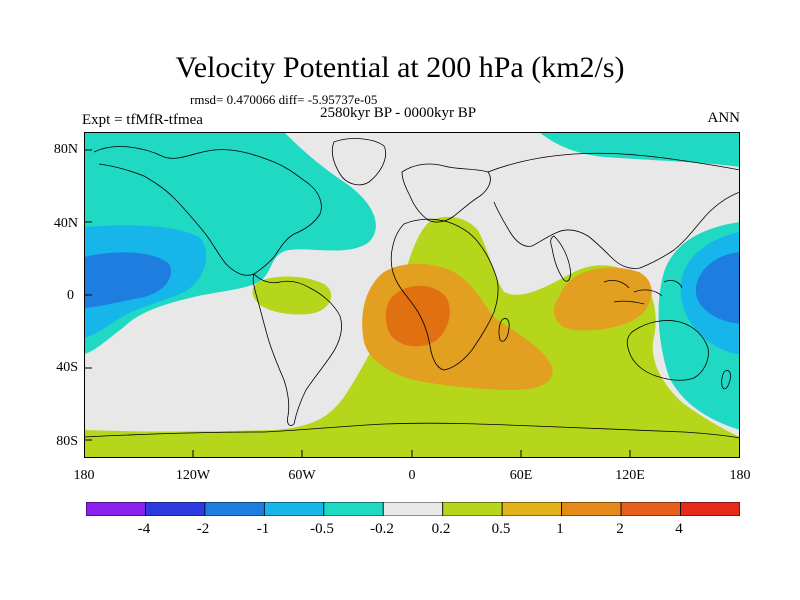  What do you see at coordinates (667, 350) in the screenshot?
I see `coast-australia` at bounding box center [667, 350].